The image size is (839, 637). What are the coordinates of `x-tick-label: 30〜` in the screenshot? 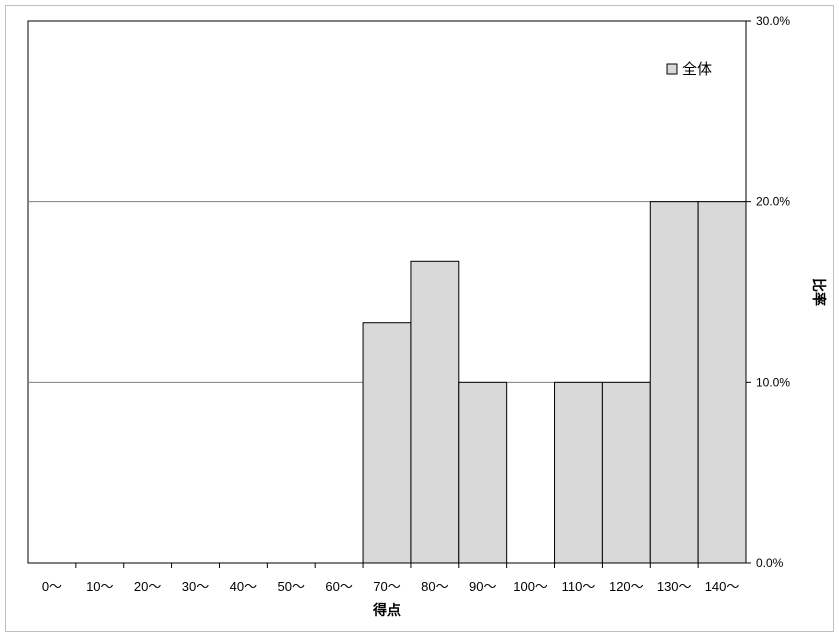 It's located at (195, 586).